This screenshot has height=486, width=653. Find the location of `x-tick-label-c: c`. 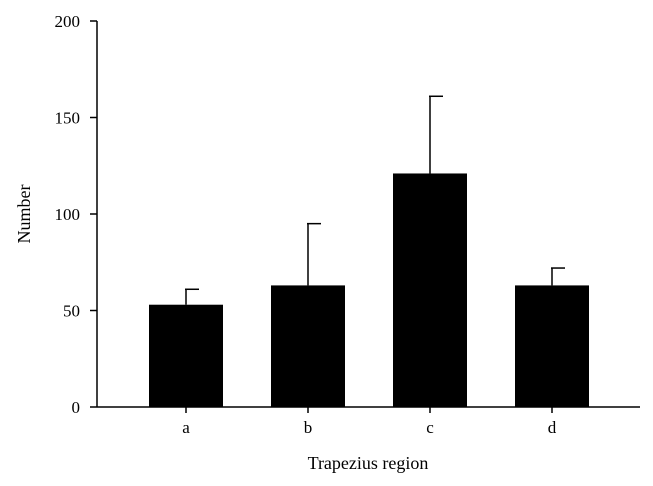

x-tick-label-c: c is located at coordinates (430, 427).